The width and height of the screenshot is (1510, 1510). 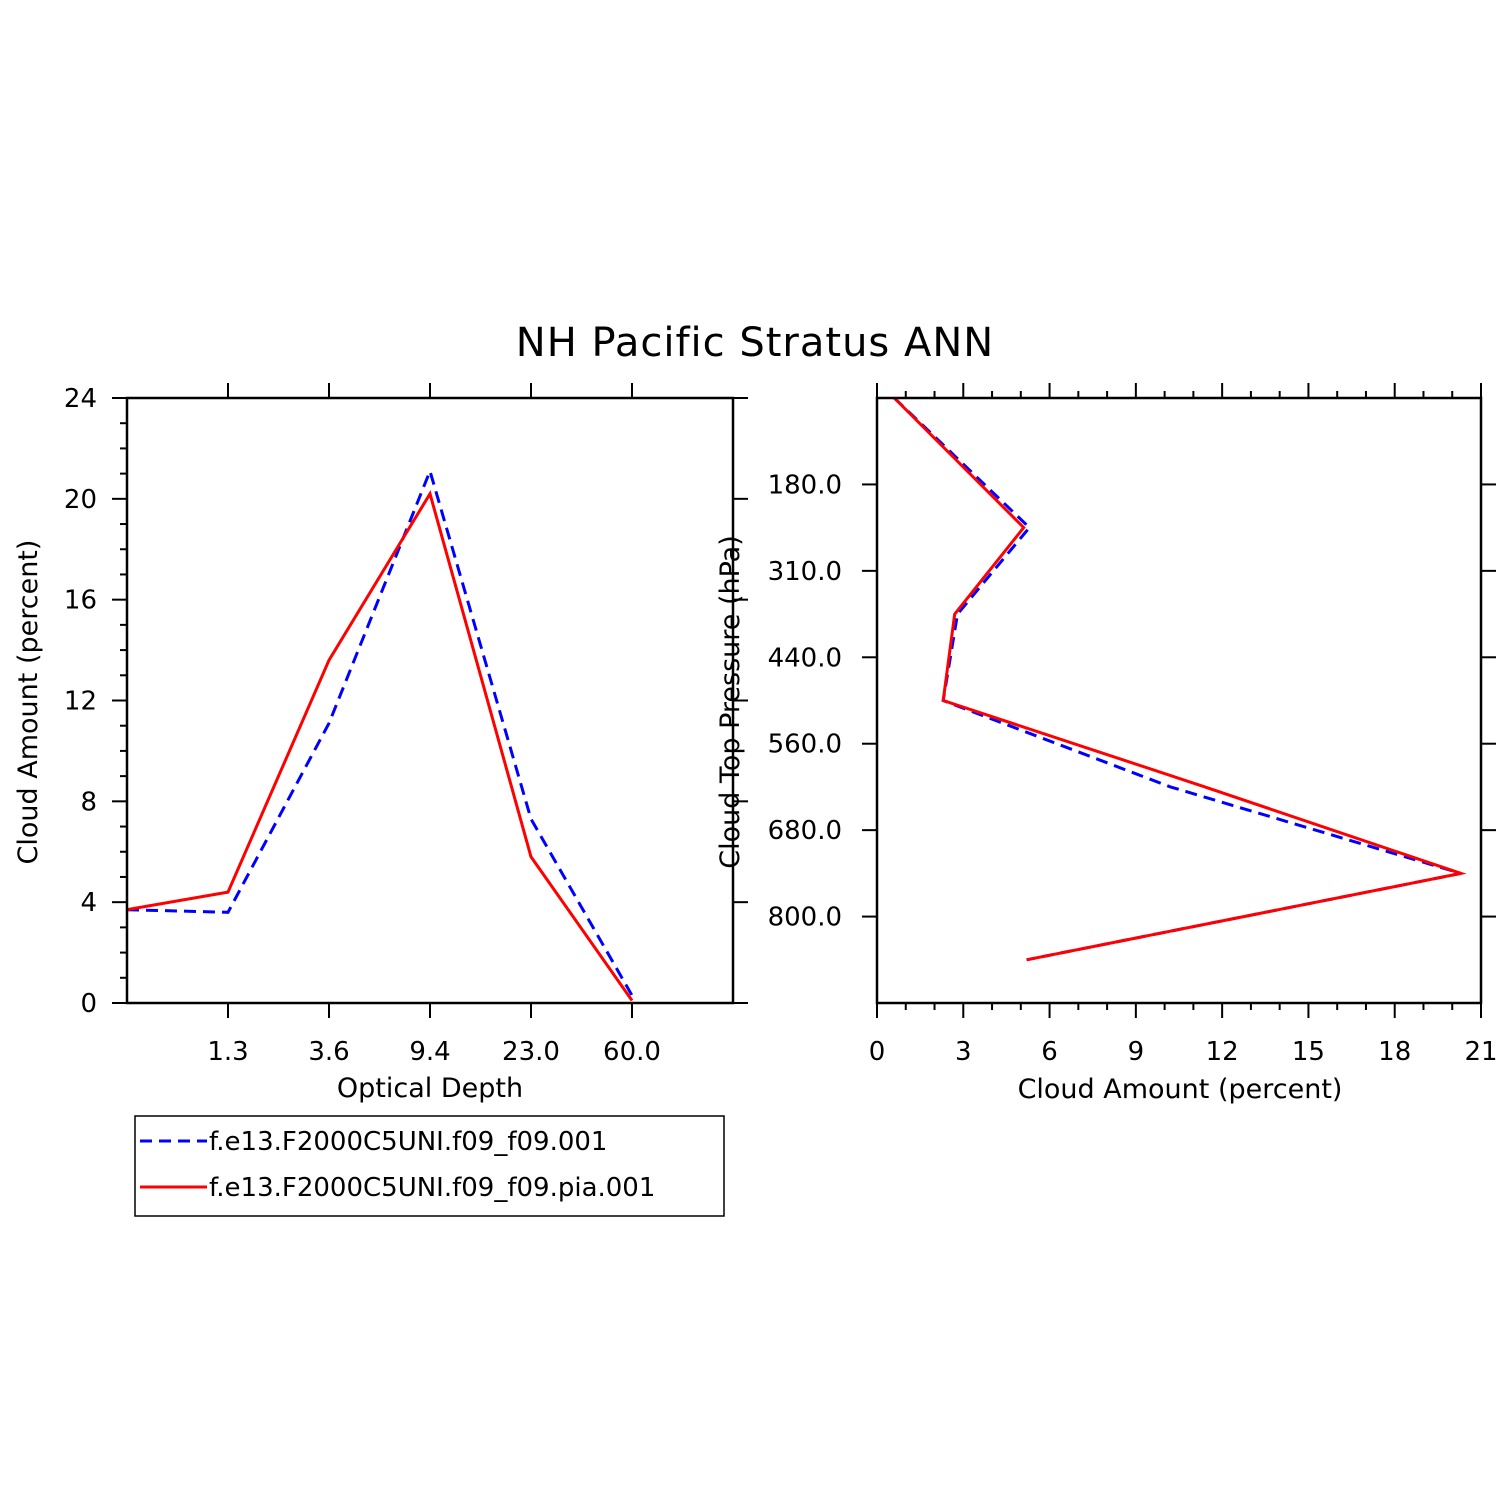 I want to click on right-y-axis-label: Cloud Top Pressure (hPa), so click(x=730, y=702).